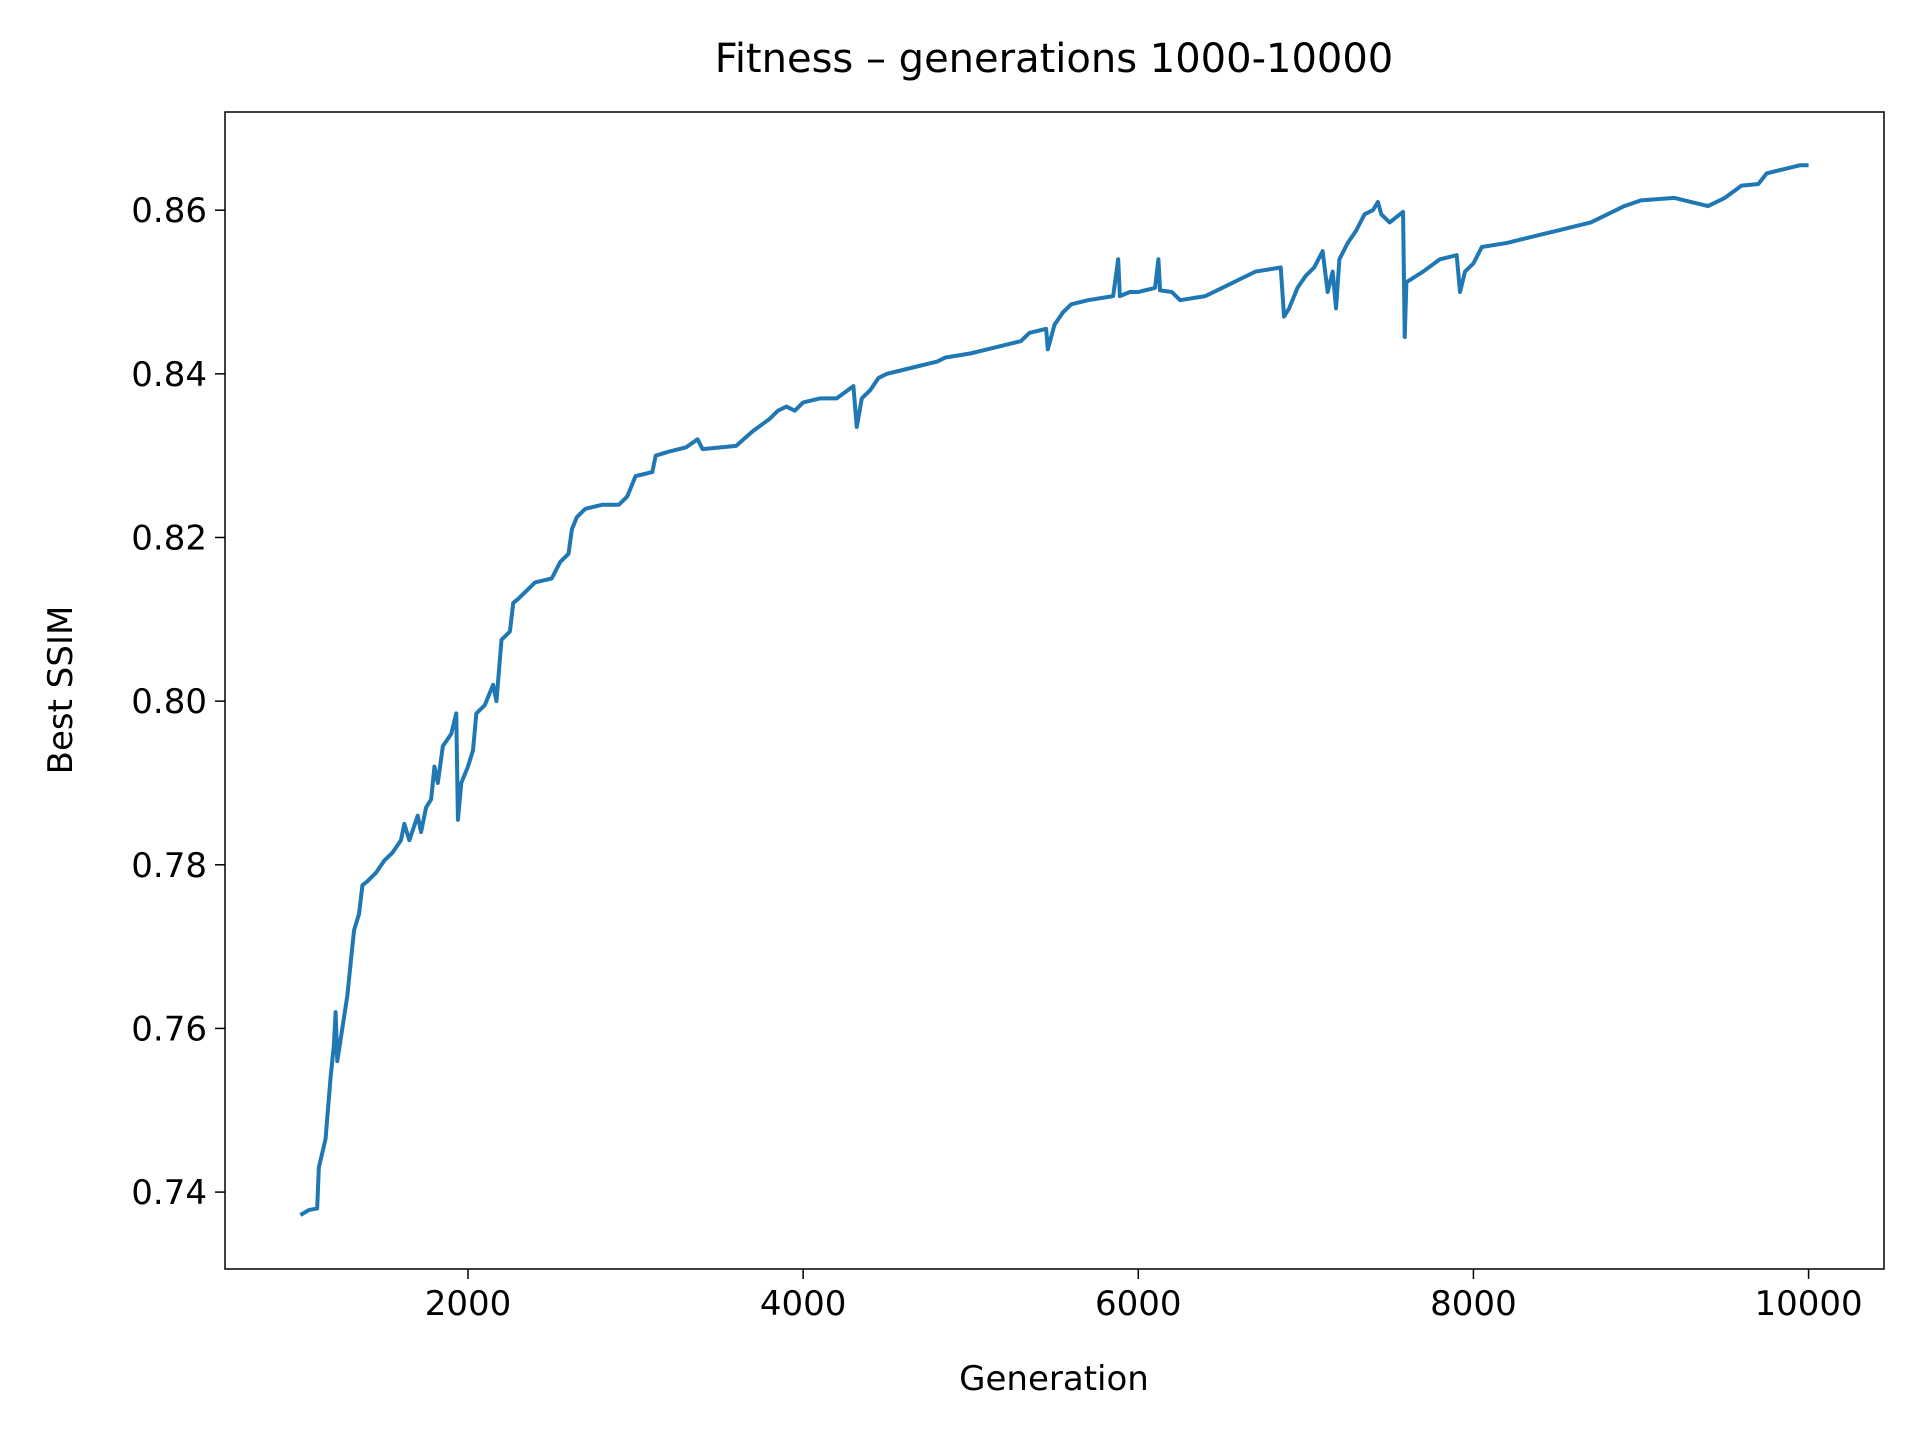 This screenshot has height=1440, width=1920. What do you see at coordinates (468, 1304) in the screenshot?
I see `x-tick-label: 2000` at bounding box center [468, 1304].